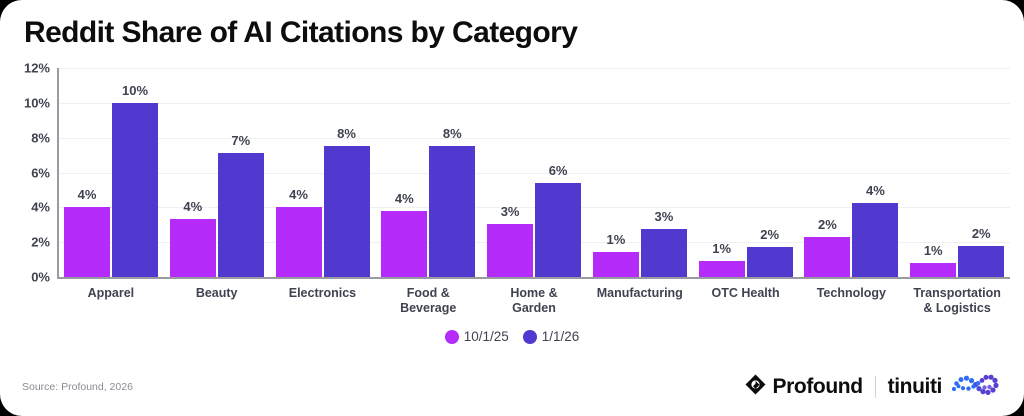  What do you see at coordinates (915, 386) in the screenshot?
I see `tinuiti-wordmark: tinuiti` at bounding box center [915, 386].